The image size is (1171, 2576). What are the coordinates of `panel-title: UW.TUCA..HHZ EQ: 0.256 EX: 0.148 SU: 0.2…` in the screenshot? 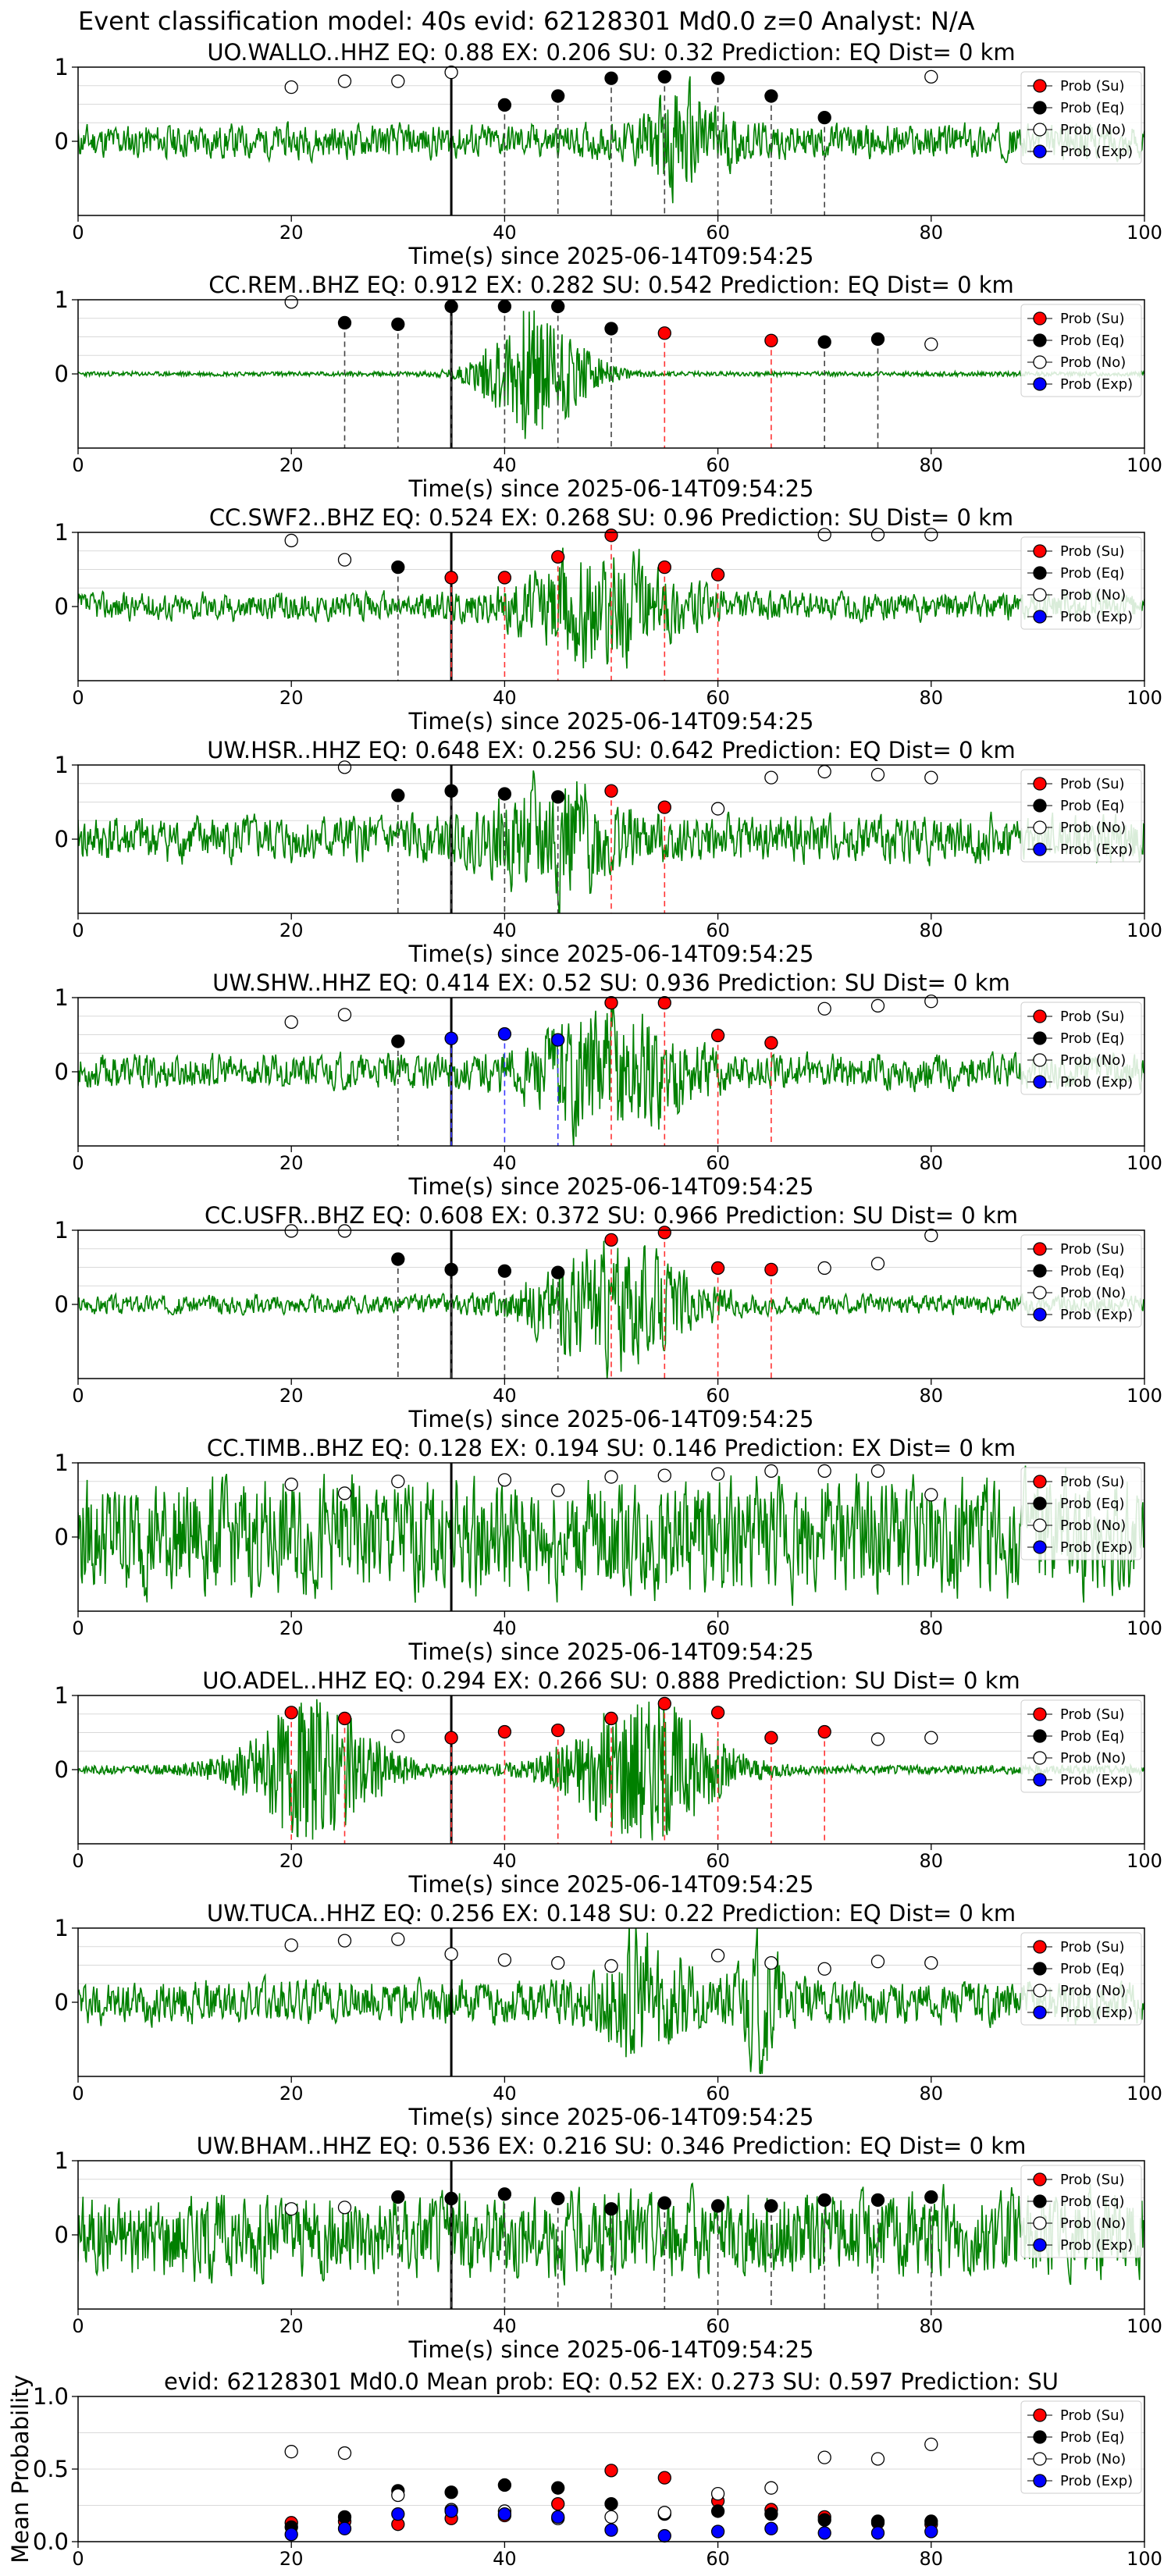 It's located at (611, 1913).